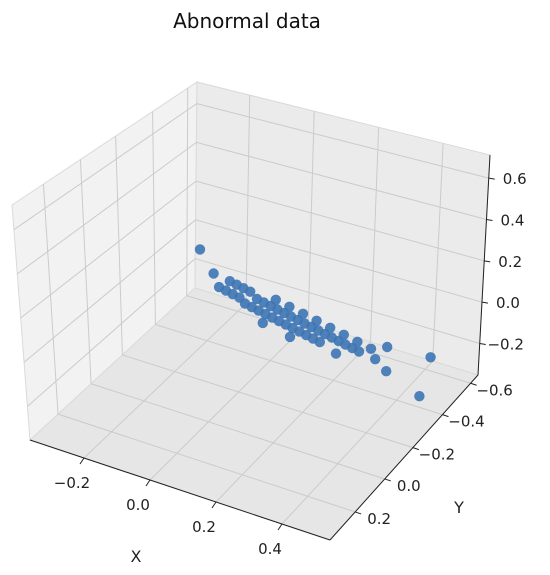 Image resolution: width=550 pixels, height=575 pixels. I want to click on y-tick-label: −0.2, so click(437, 455).